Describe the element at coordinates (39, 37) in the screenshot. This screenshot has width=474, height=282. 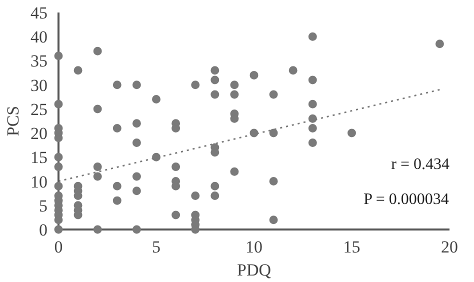
I see `y-tick-label: 40` at that location.